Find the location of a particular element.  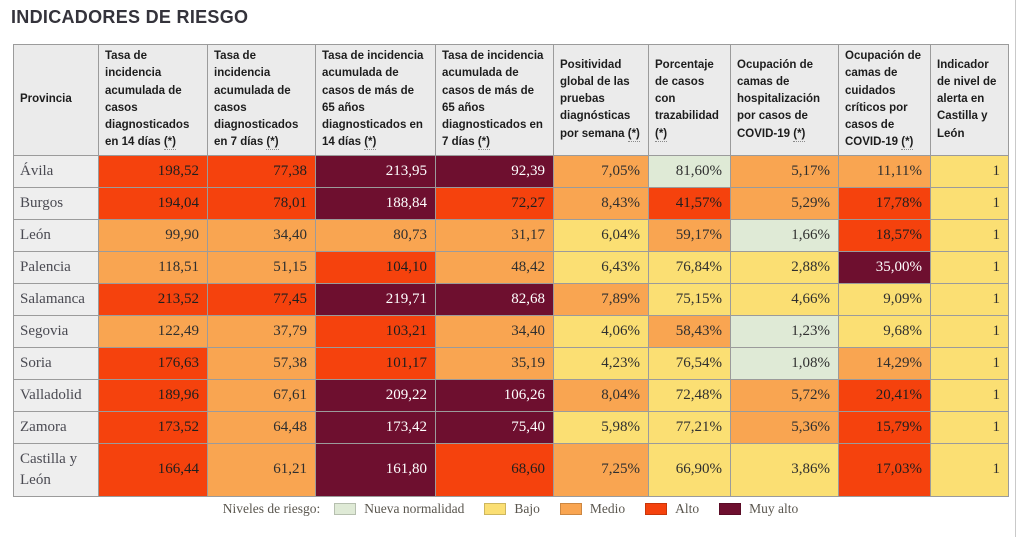

value-cell: 198,52 is located at coordinates (153, 171).